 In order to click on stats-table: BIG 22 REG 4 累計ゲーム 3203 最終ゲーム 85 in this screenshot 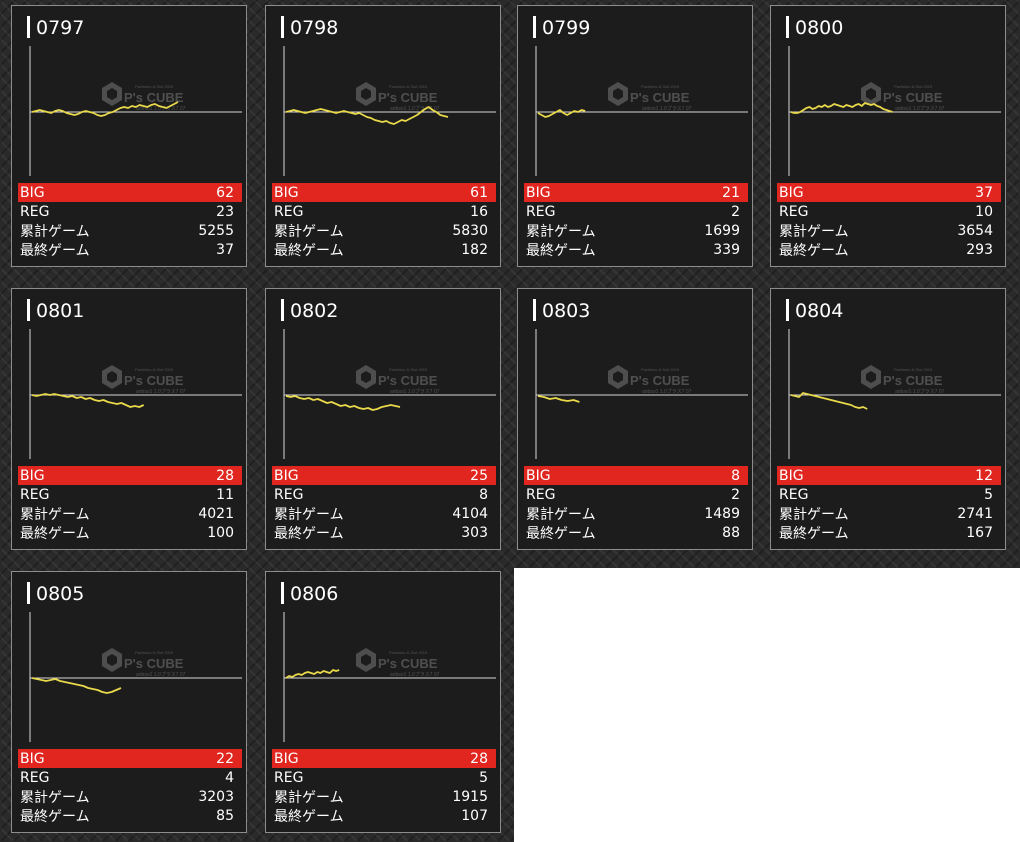, I will do `click(130, 787)`.